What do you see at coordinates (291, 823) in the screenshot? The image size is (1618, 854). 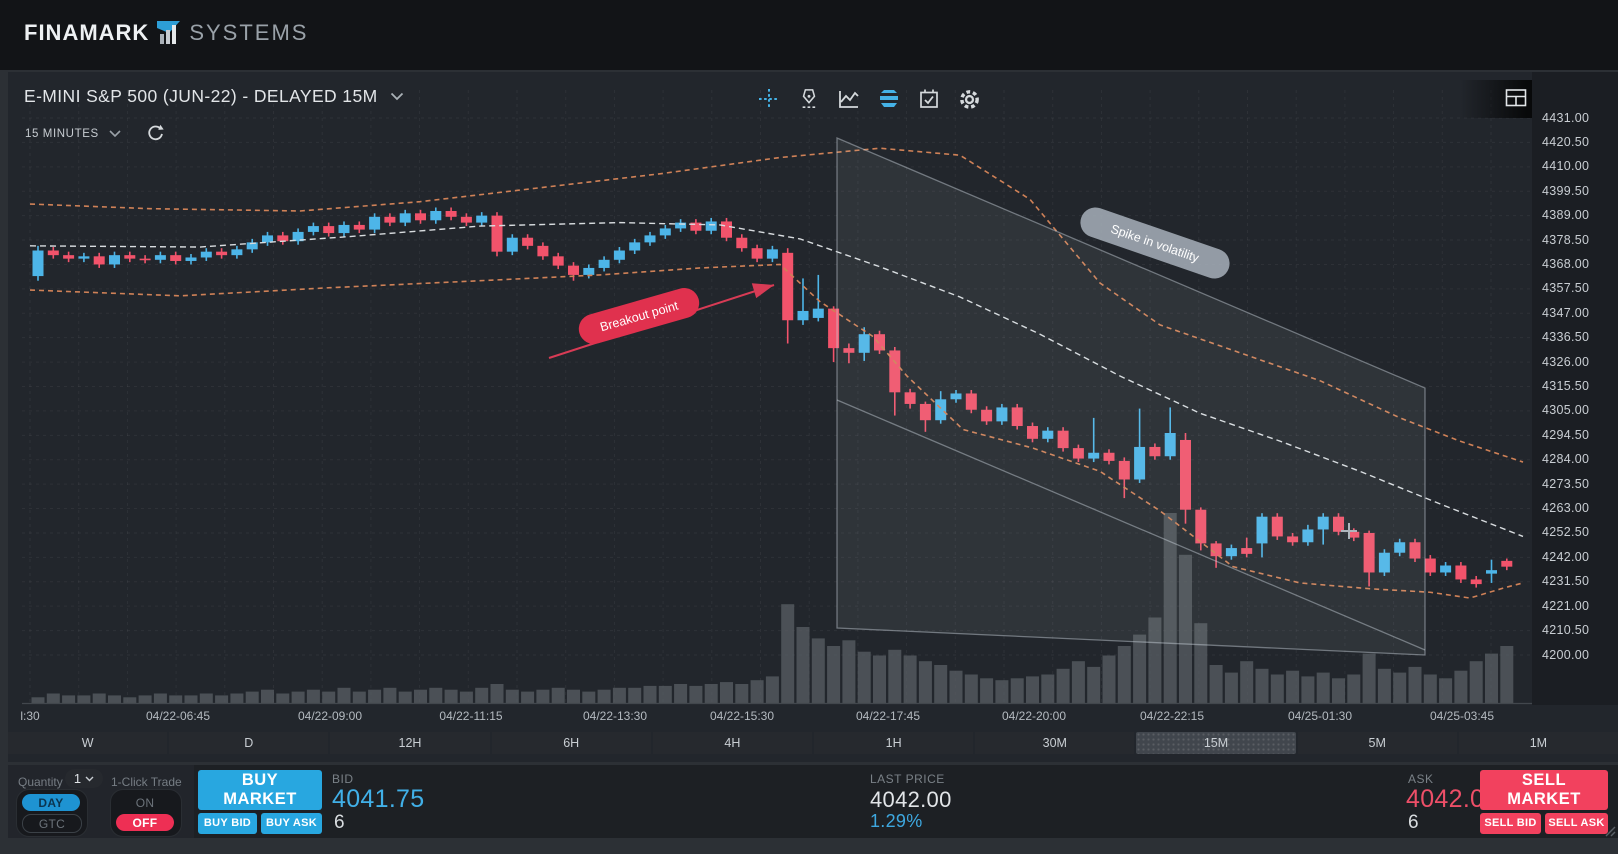 I see `buy-ask-button: BUY ASK` at bounding box center [291, 823].